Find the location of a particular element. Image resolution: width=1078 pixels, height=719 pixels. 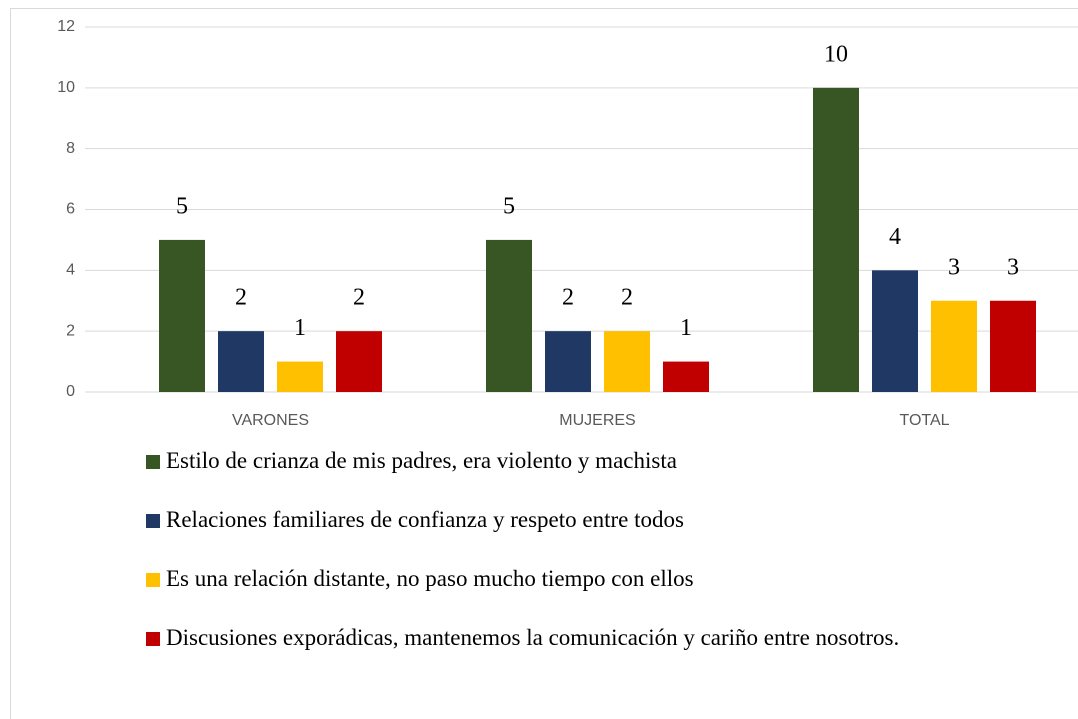

value-label: 4 is located at coordinates (895, 237).